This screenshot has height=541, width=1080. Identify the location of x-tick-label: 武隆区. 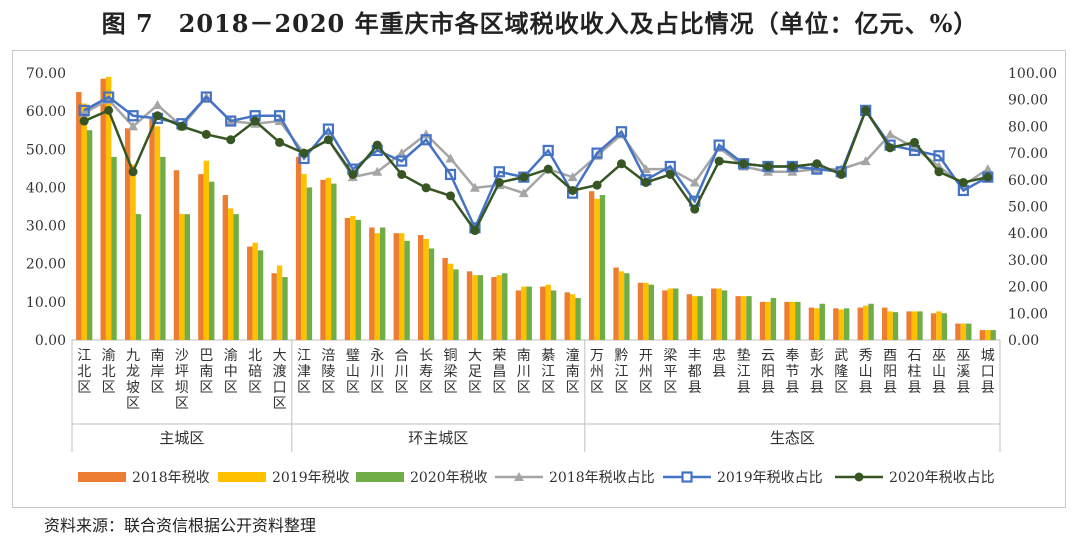
(841, 372).